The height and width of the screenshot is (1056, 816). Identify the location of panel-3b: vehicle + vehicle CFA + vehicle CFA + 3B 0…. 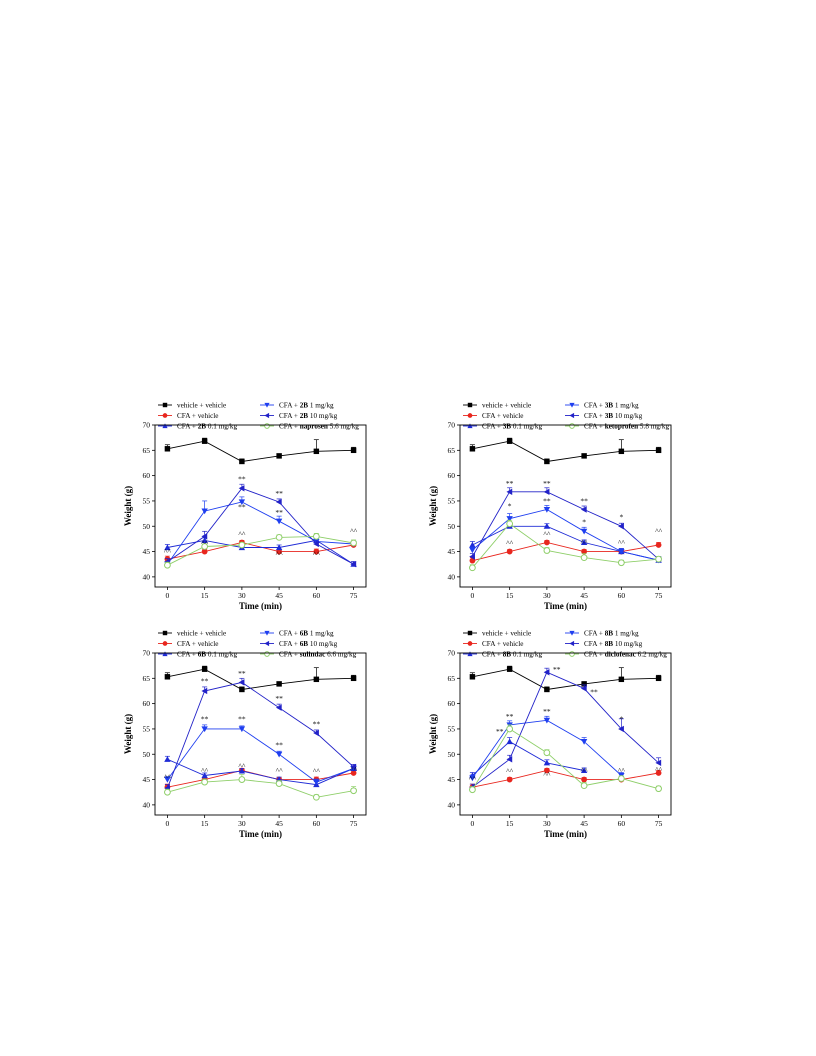
(550, 506).